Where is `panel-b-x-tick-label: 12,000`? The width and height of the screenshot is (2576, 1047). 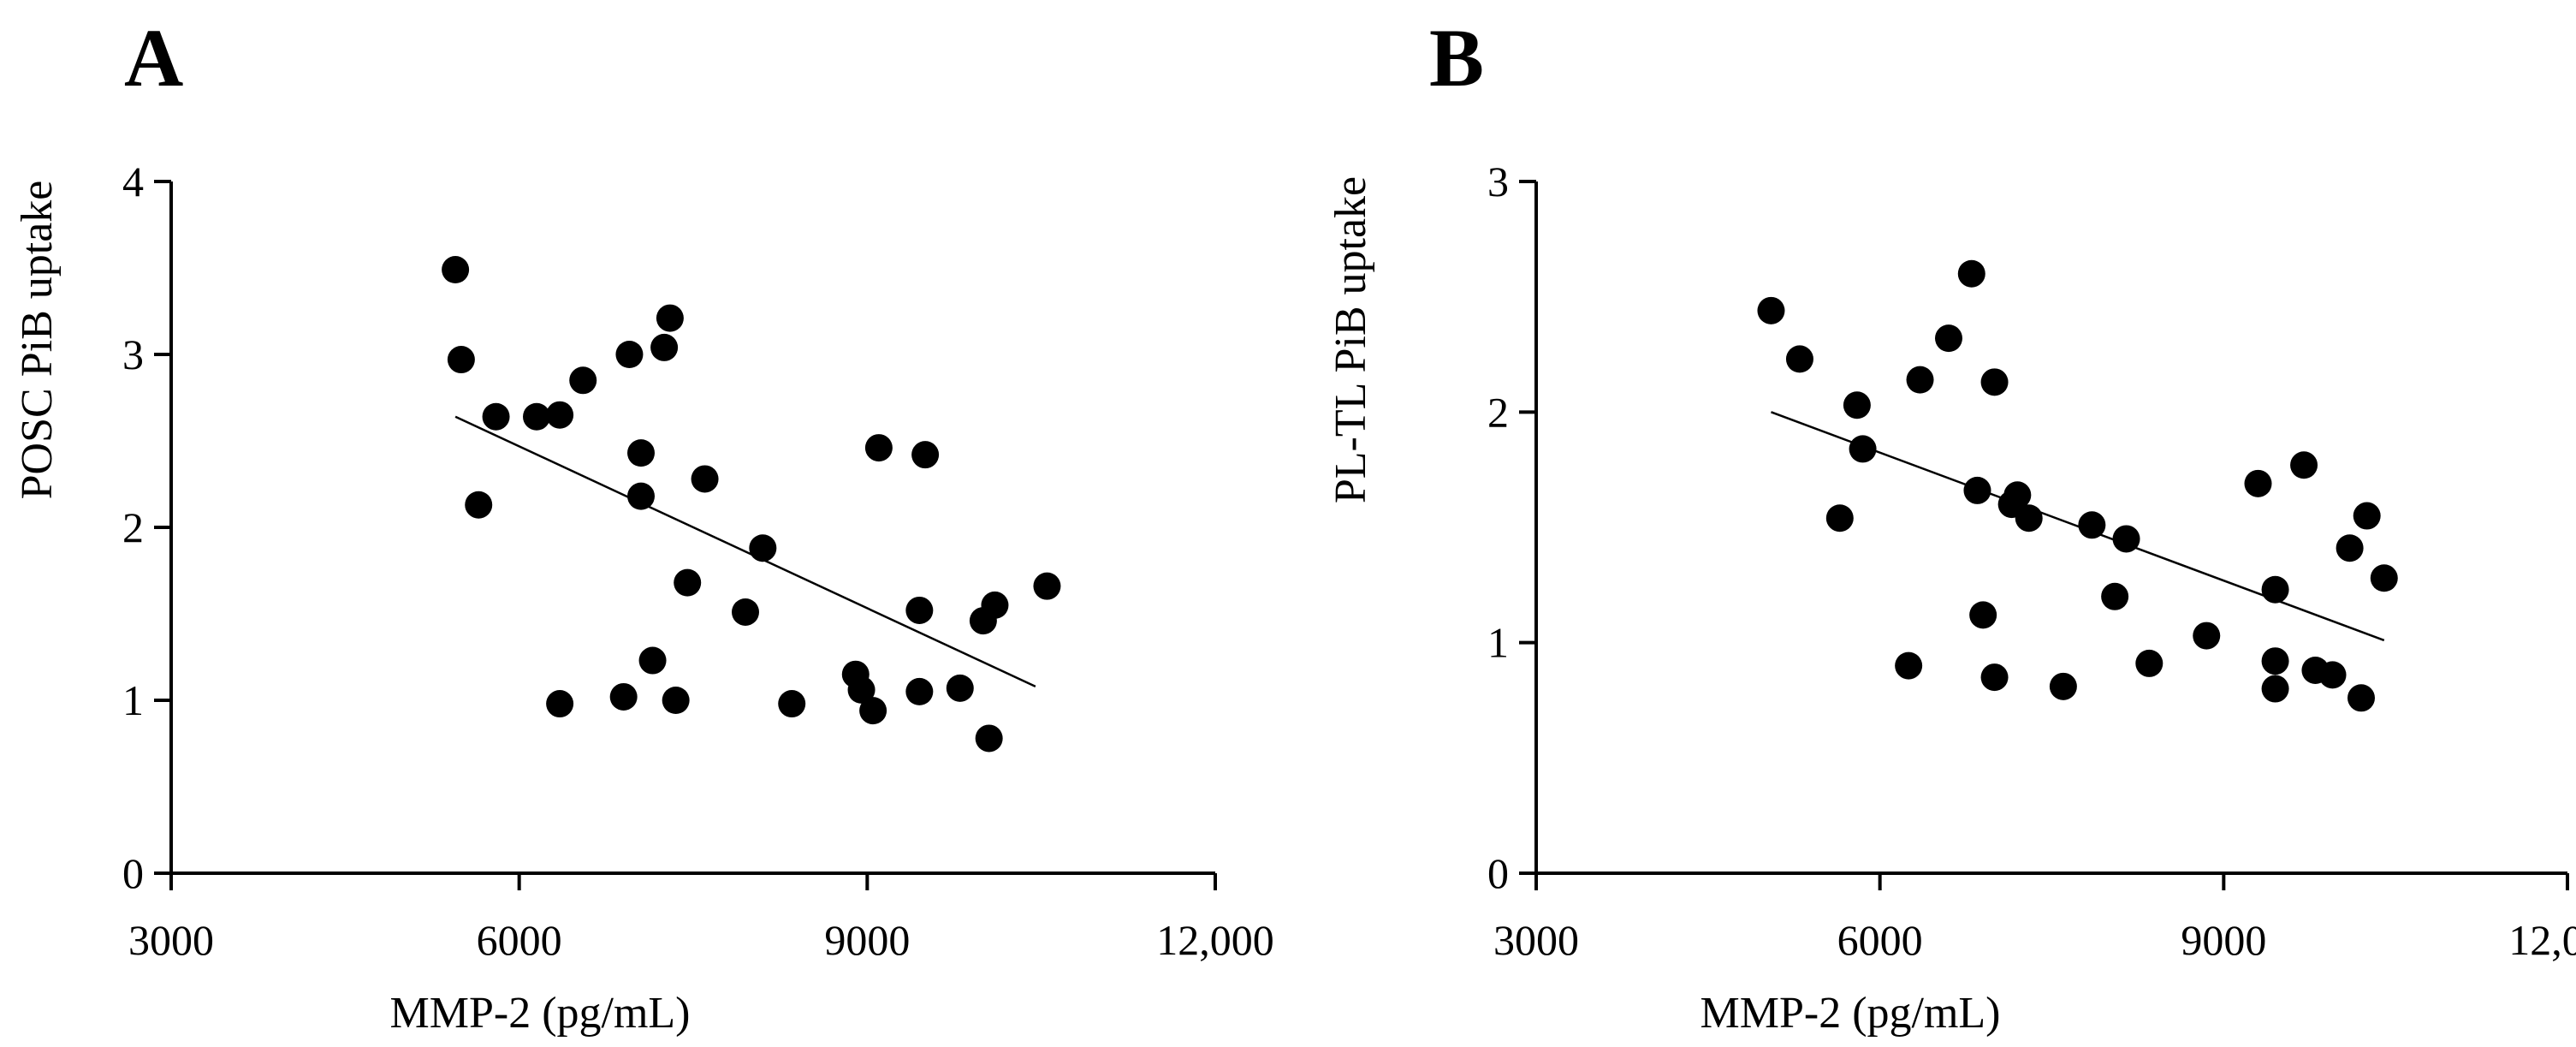
panel-b-x-tick-label: 12,000 is located at coordinates (2542, 940).